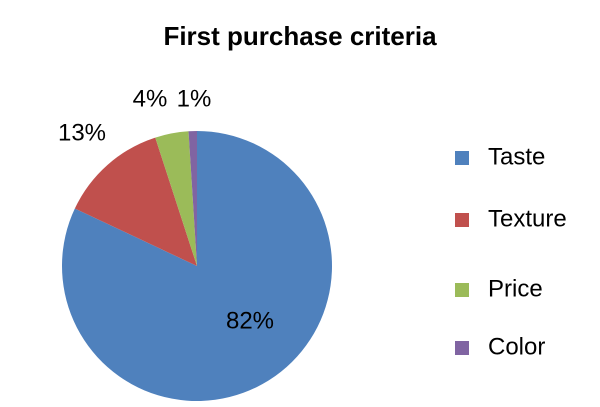 This screenshot has width=600, height=407. What do you see at coordinates (516, 346) in the screenshot?
I see `legend-label: Color` at bounding box center [516, 346].